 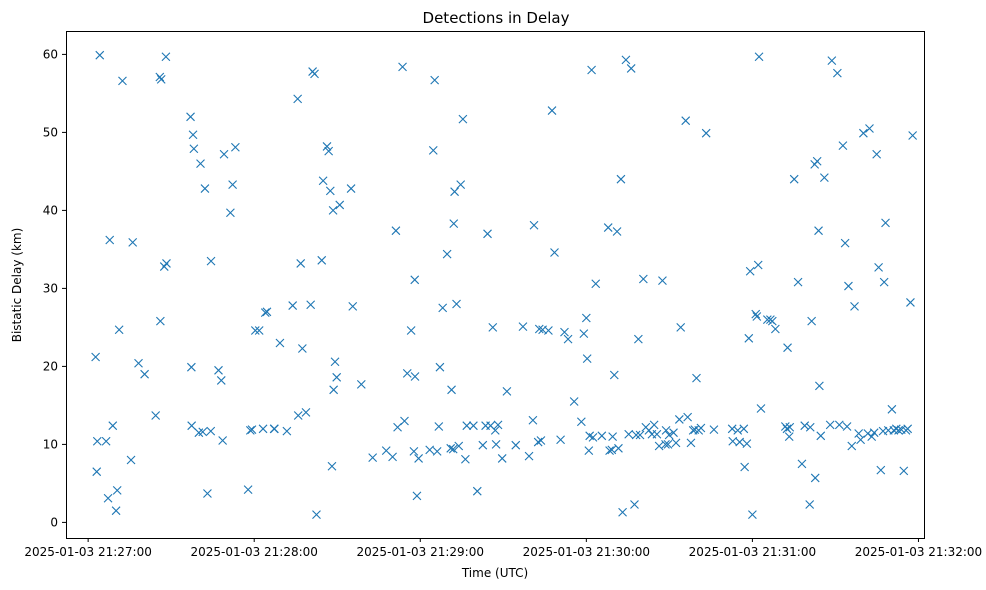 I want to click on x-tick-label: 2025-01-03 21:32:00, so click(x=918, y=552).